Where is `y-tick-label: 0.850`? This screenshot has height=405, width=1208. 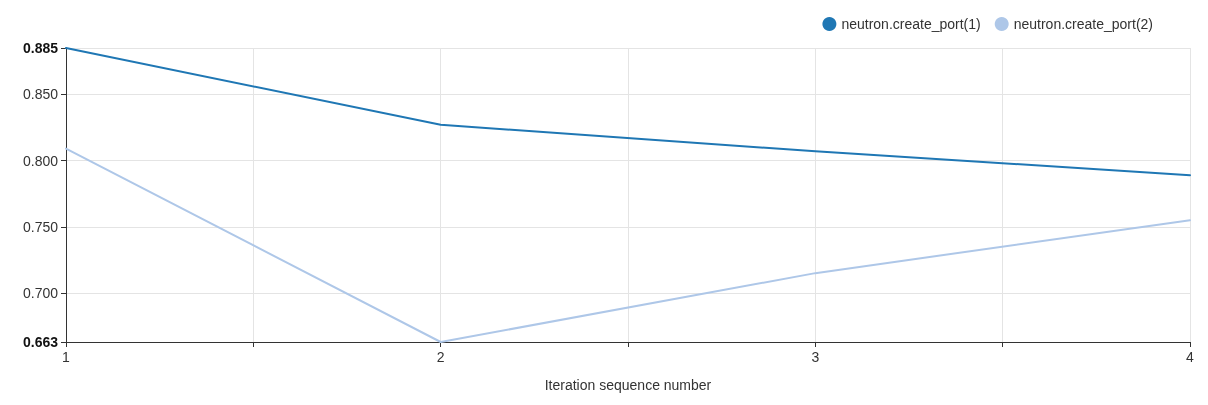 y-tick-label: 0.850 is located at coordinates (40, 94).